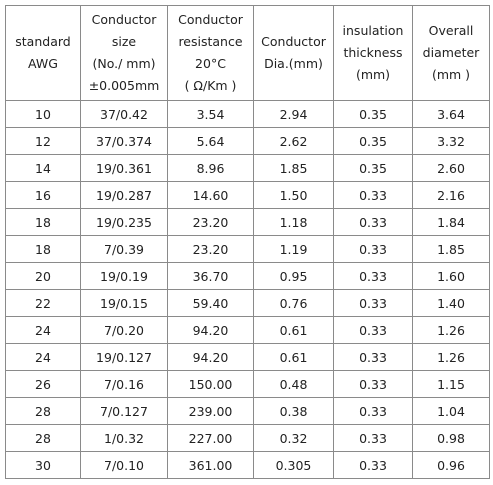  I want to click on table-row: 30 7/0.10 361.00 0.305 0.33 0.96, so click(247, 465).